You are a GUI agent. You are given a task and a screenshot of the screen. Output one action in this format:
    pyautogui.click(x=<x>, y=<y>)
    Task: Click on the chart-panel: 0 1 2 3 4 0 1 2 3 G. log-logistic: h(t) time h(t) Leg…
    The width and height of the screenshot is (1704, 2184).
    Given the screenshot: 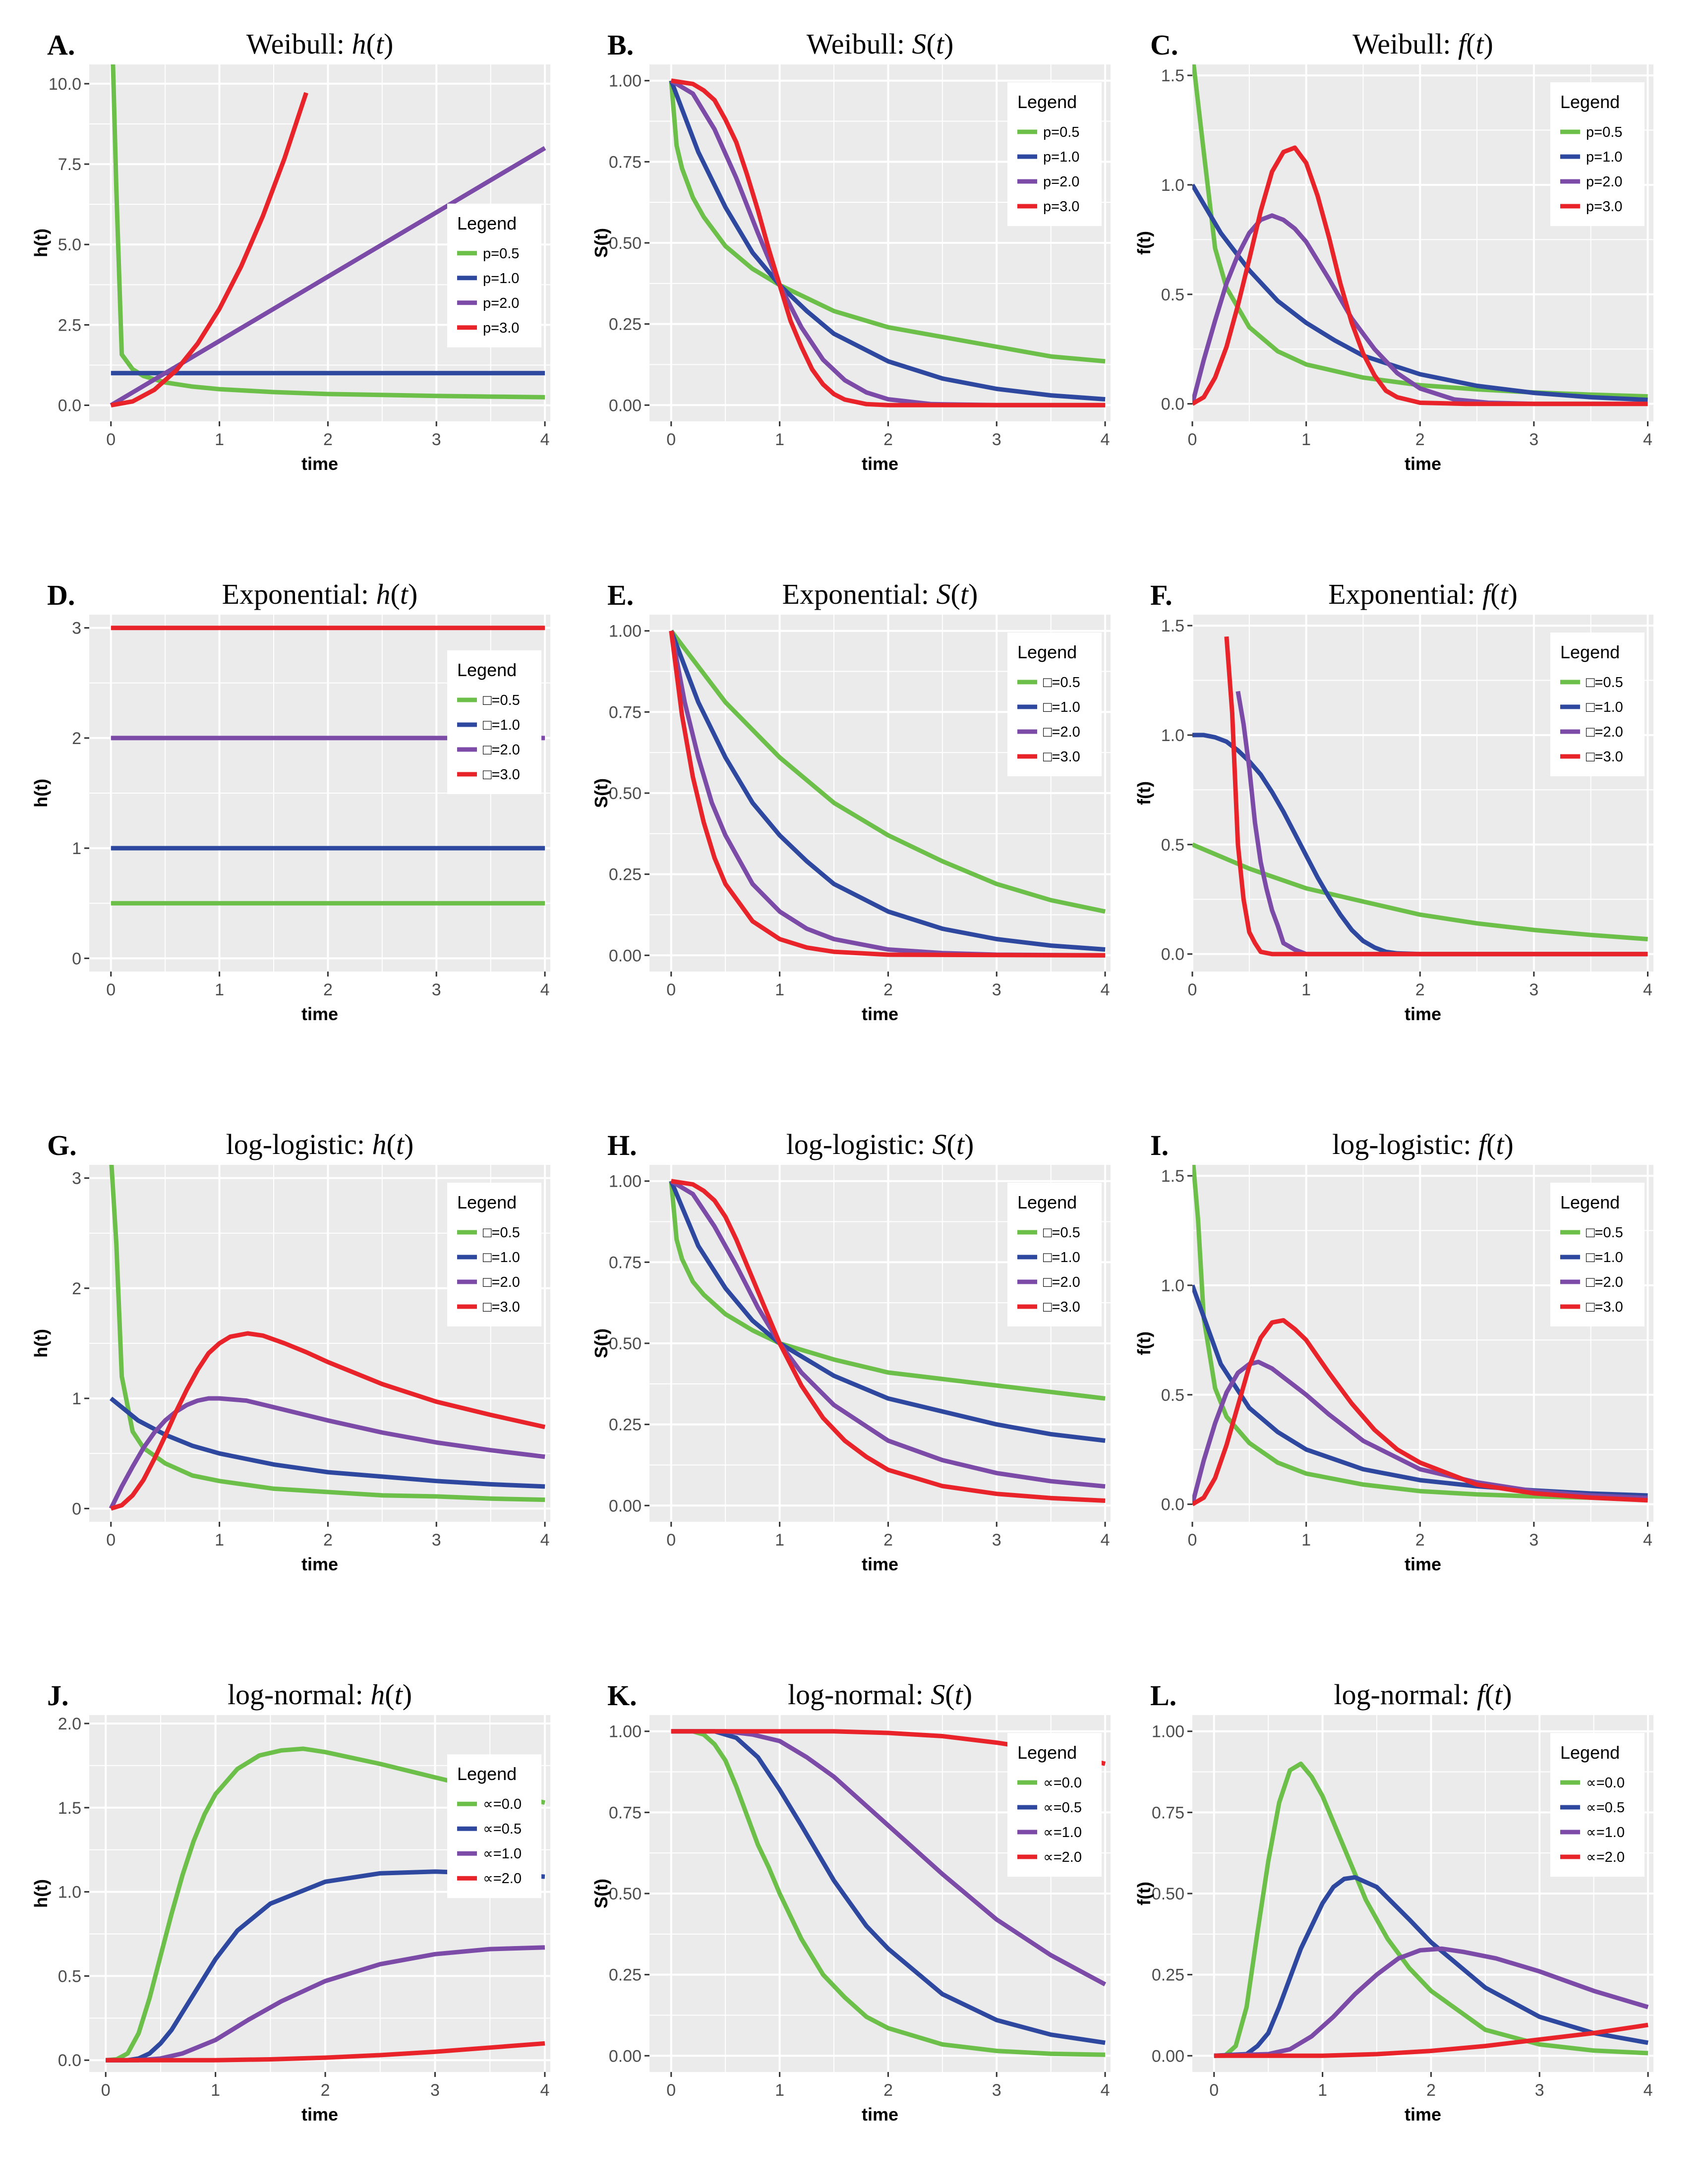 What is the action you would take?
    pyautogui.click(x=284, y=1367)
    